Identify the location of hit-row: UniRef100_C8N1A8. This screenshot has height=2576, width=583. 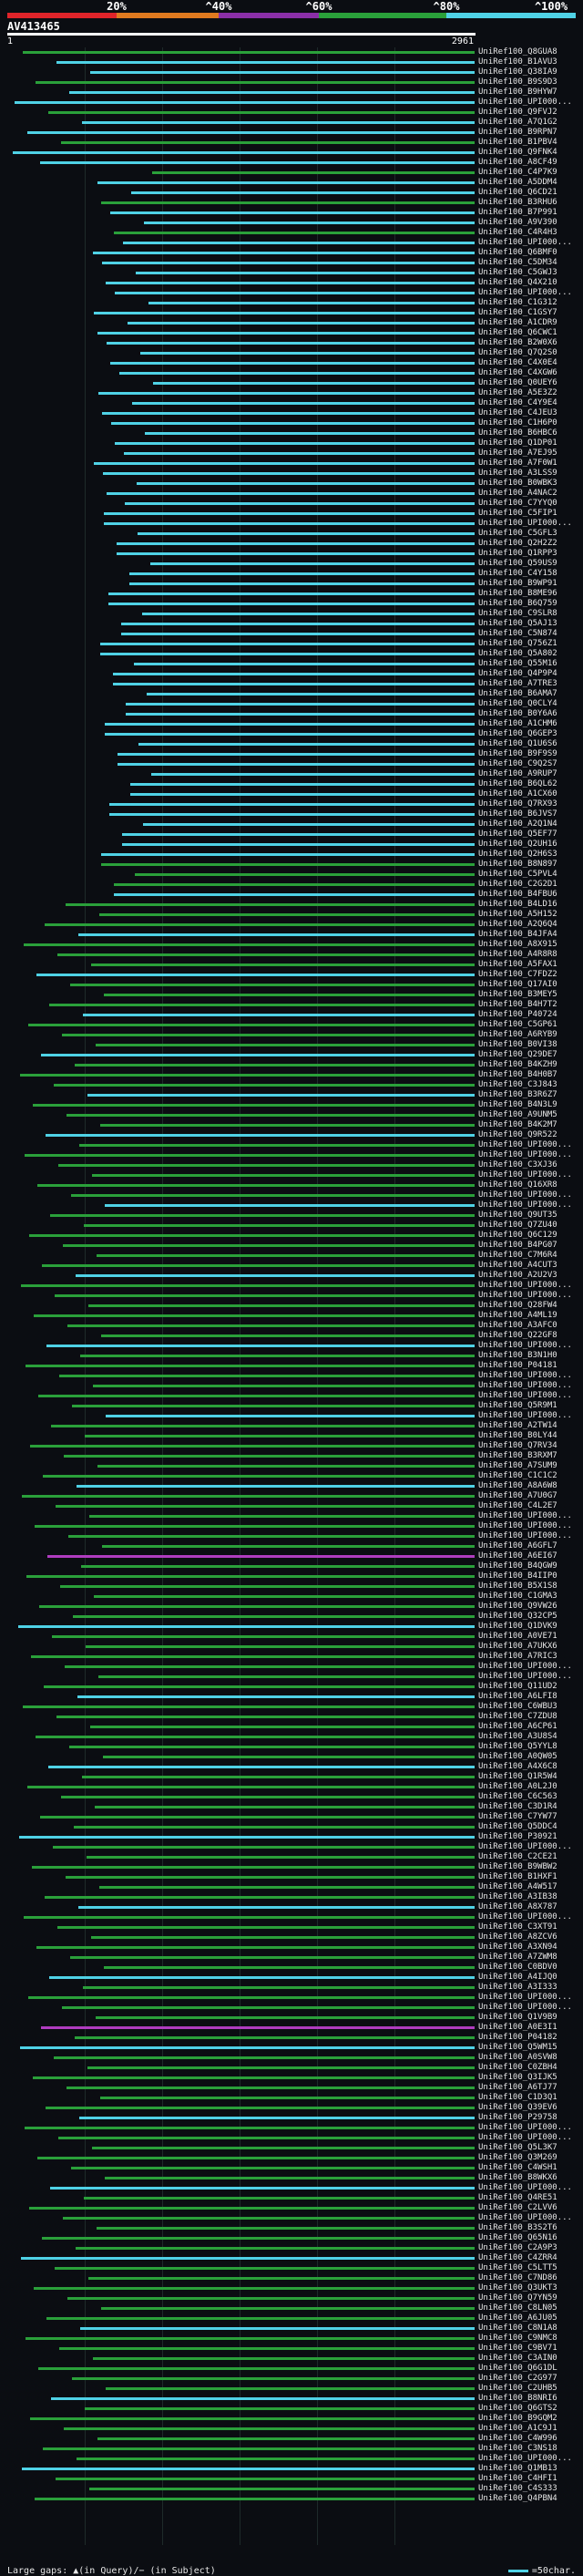
(291, 2329).